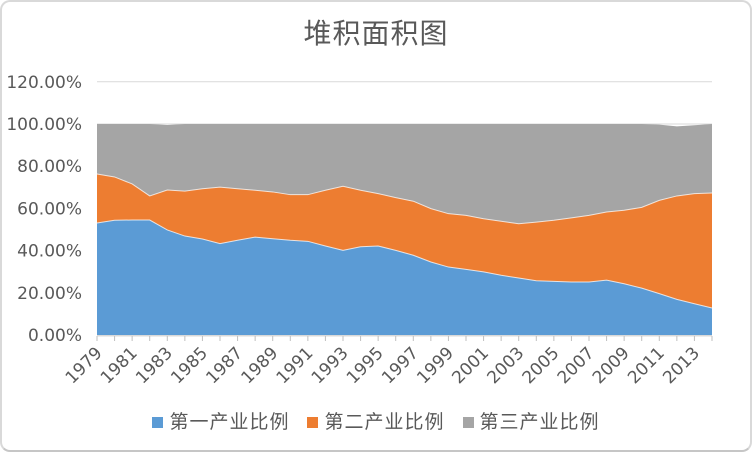 This screenshot has height=452, width=752. Describe the element at coordinates (681, 365) in the screenshot. I see `x-tick-label: 2013` at that location.